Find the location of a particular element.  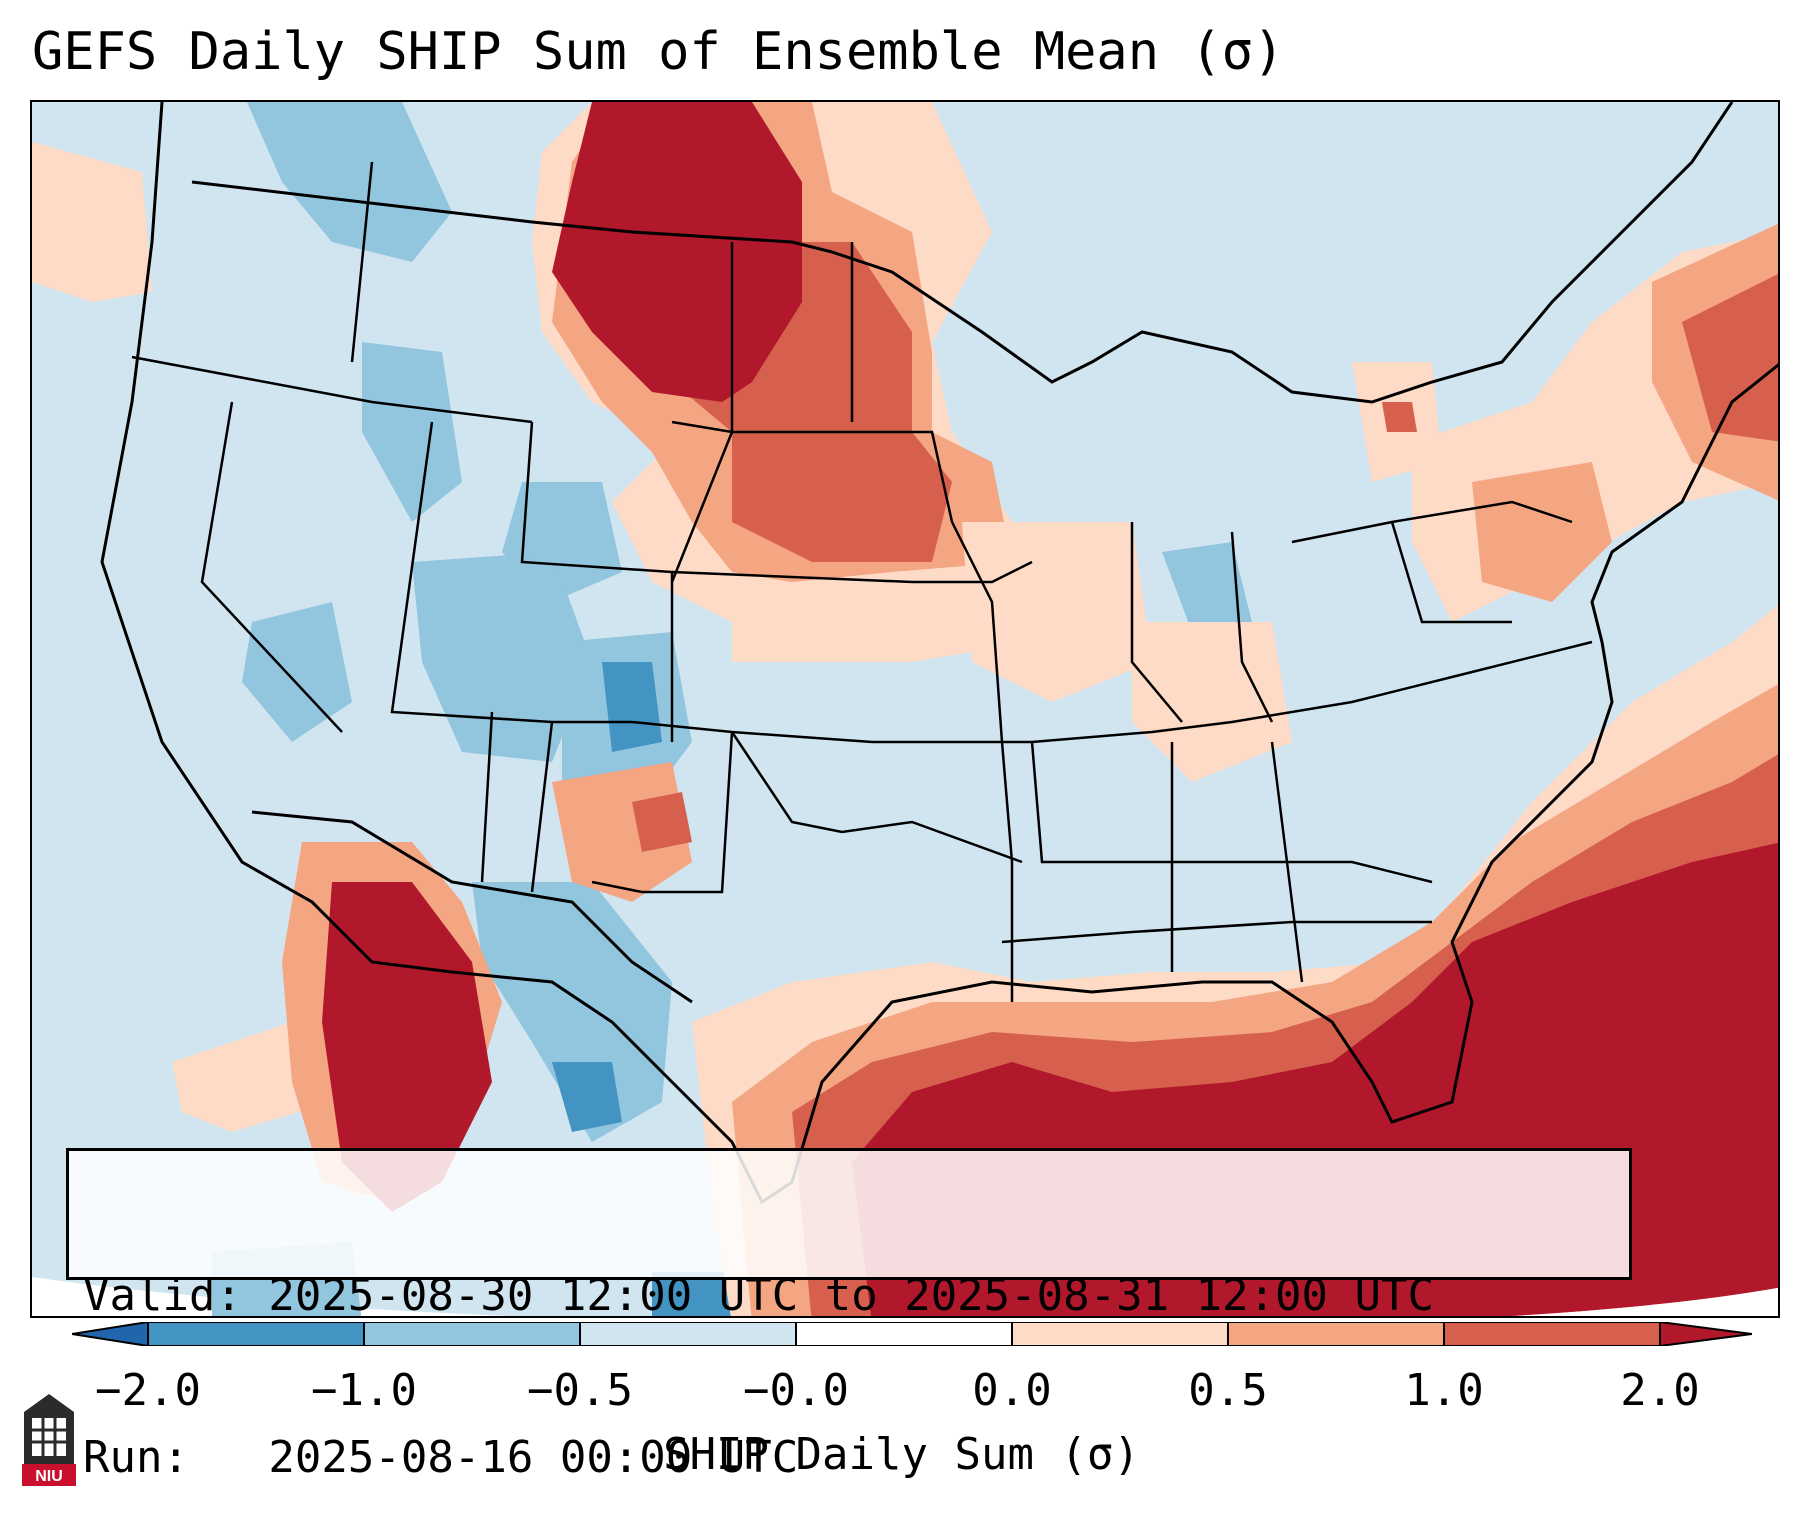

logo-window-grid is located at coordinates (49, 1437).